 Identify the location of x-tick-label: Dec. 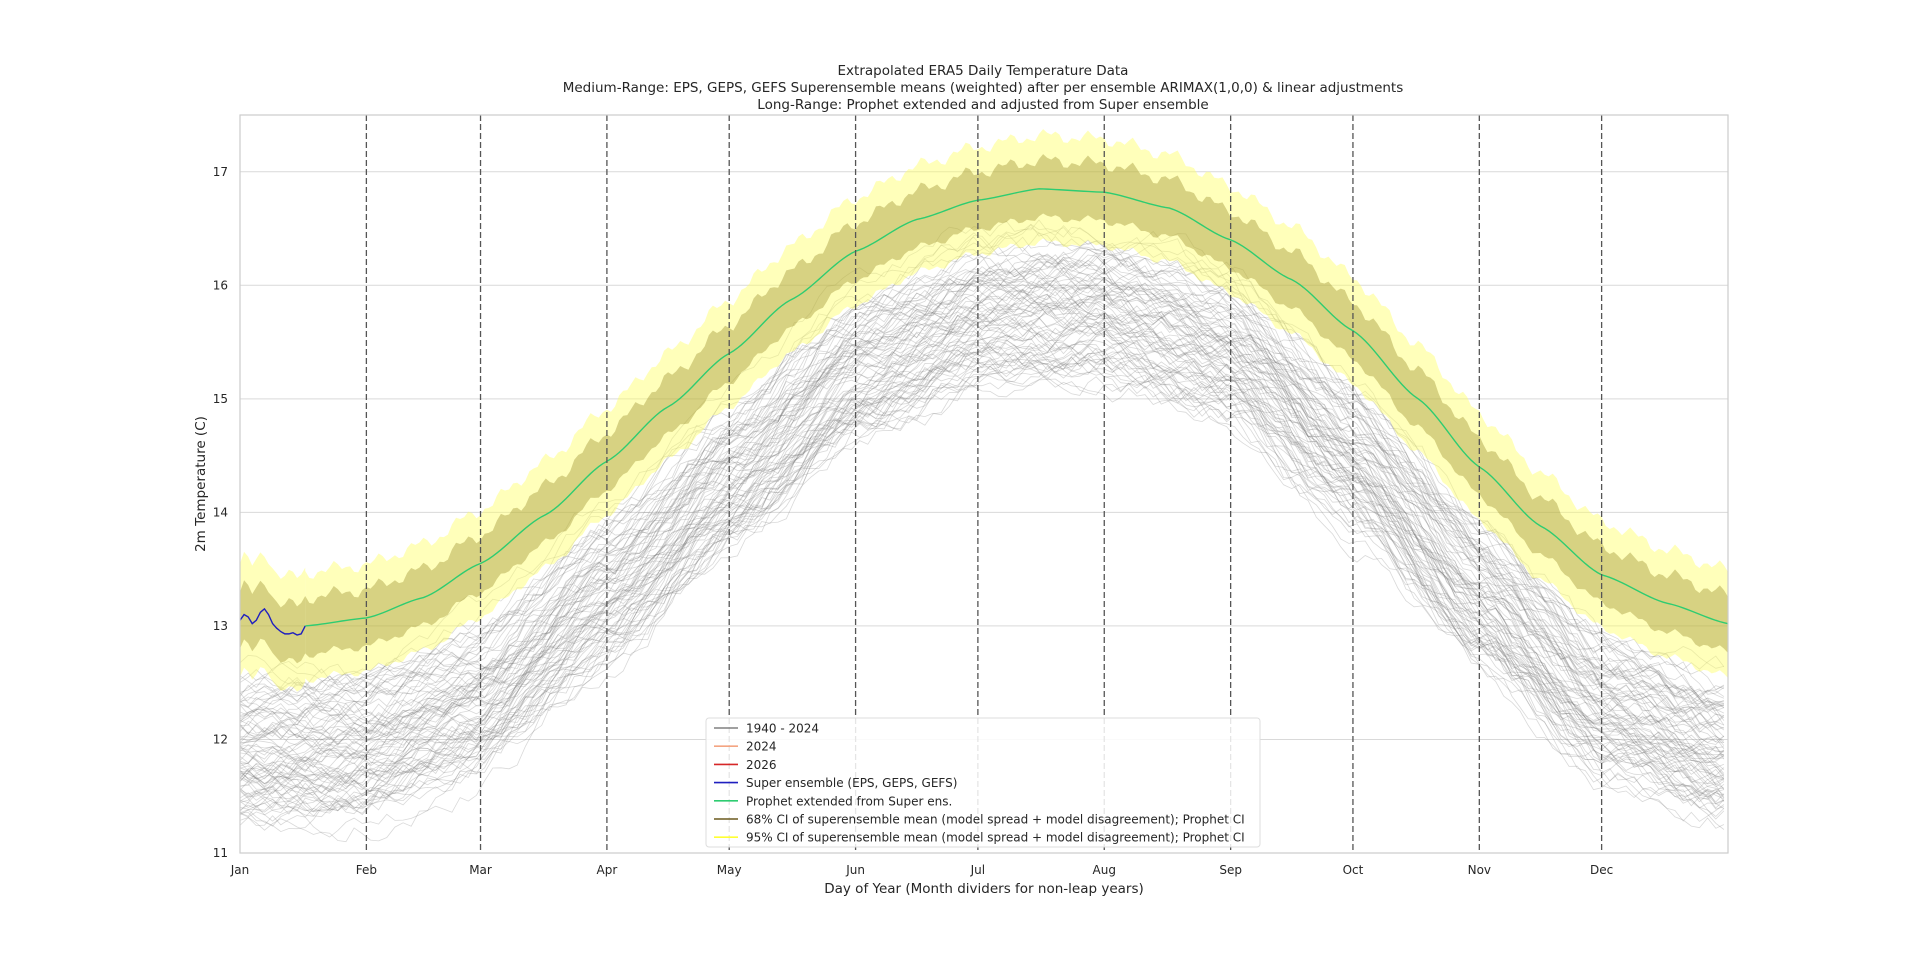
(1601, 870).